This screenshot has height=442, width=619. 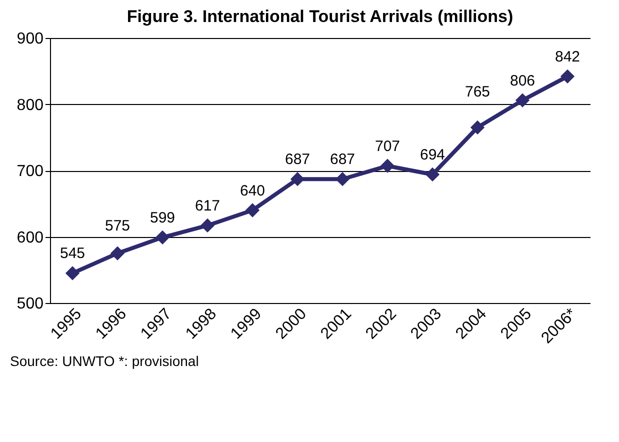 I want to click on source-note: Source: UNWTO *: provisional, so click(x=104, y=361).